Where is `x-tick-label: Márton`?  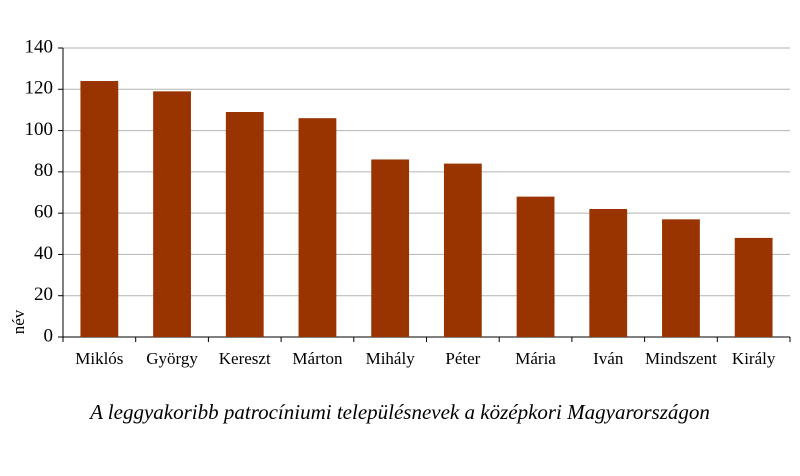 x-tick-label: Márton is located at coordinates (317, 358).